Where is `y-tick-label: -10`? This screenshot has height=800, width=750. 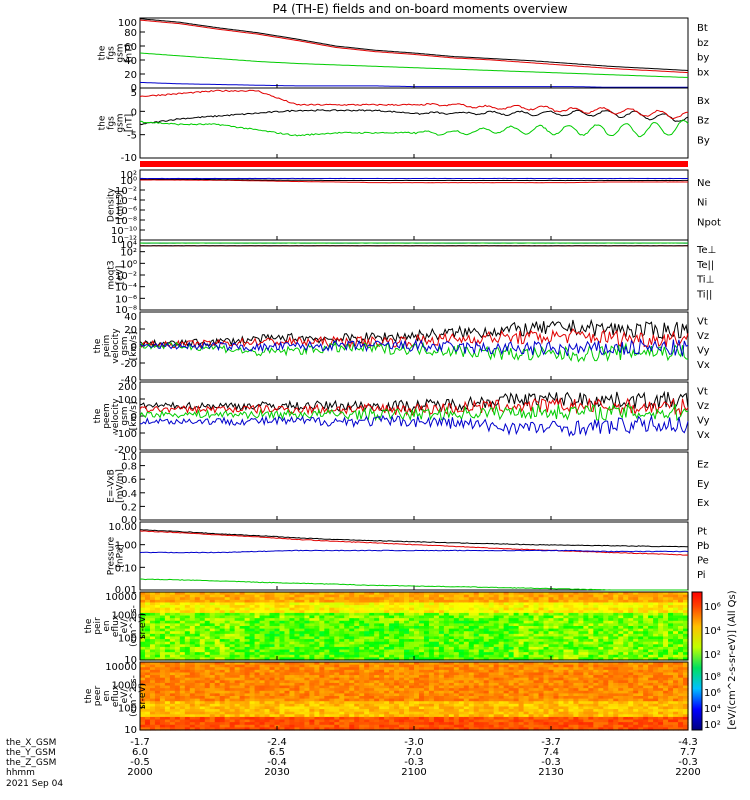
y-tick-label: -10 is located at coordinates (129, 158).